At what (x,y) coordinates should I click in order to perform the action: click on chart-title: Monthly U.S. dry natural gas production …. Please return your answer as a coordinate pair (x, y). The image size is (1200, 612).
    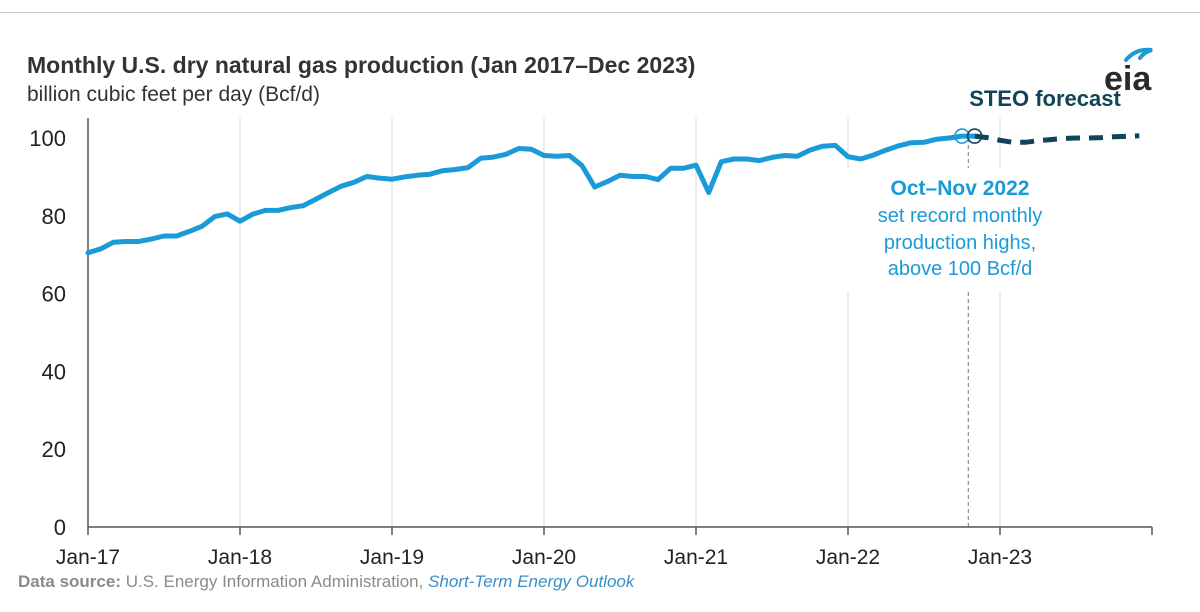
    Looking at the image, I should click on (361, 65).